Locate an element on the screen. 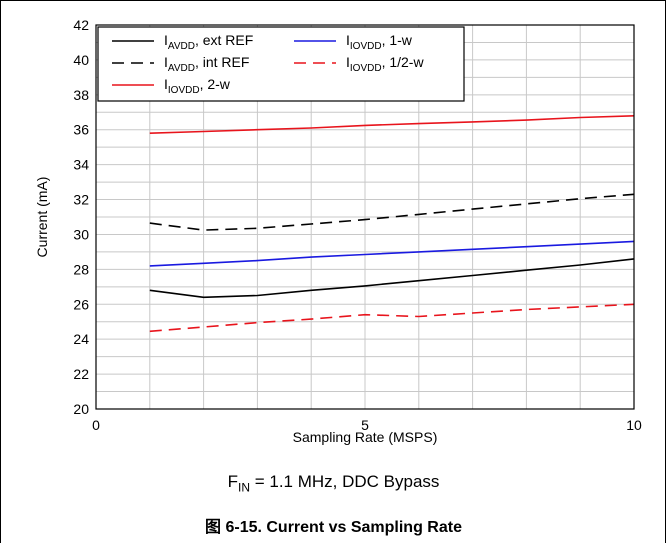  x-tick-label: 10 is located at coordinates (634, 425).